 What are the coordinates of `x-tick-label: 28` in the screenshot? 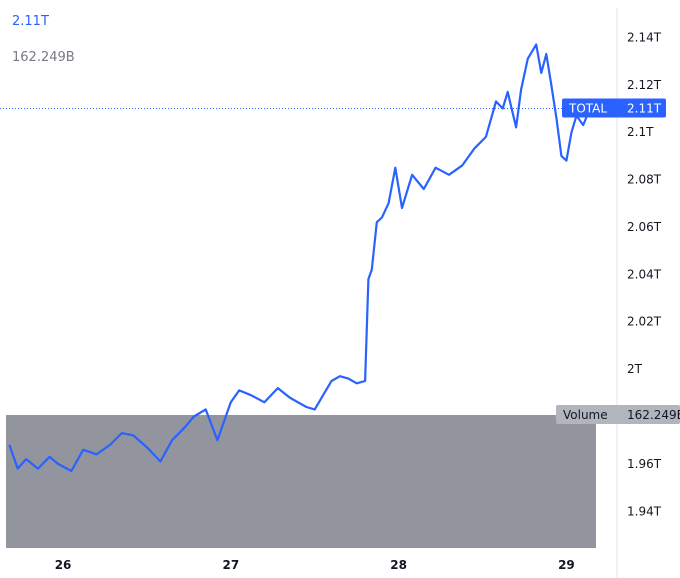 It's located at (398, 565).